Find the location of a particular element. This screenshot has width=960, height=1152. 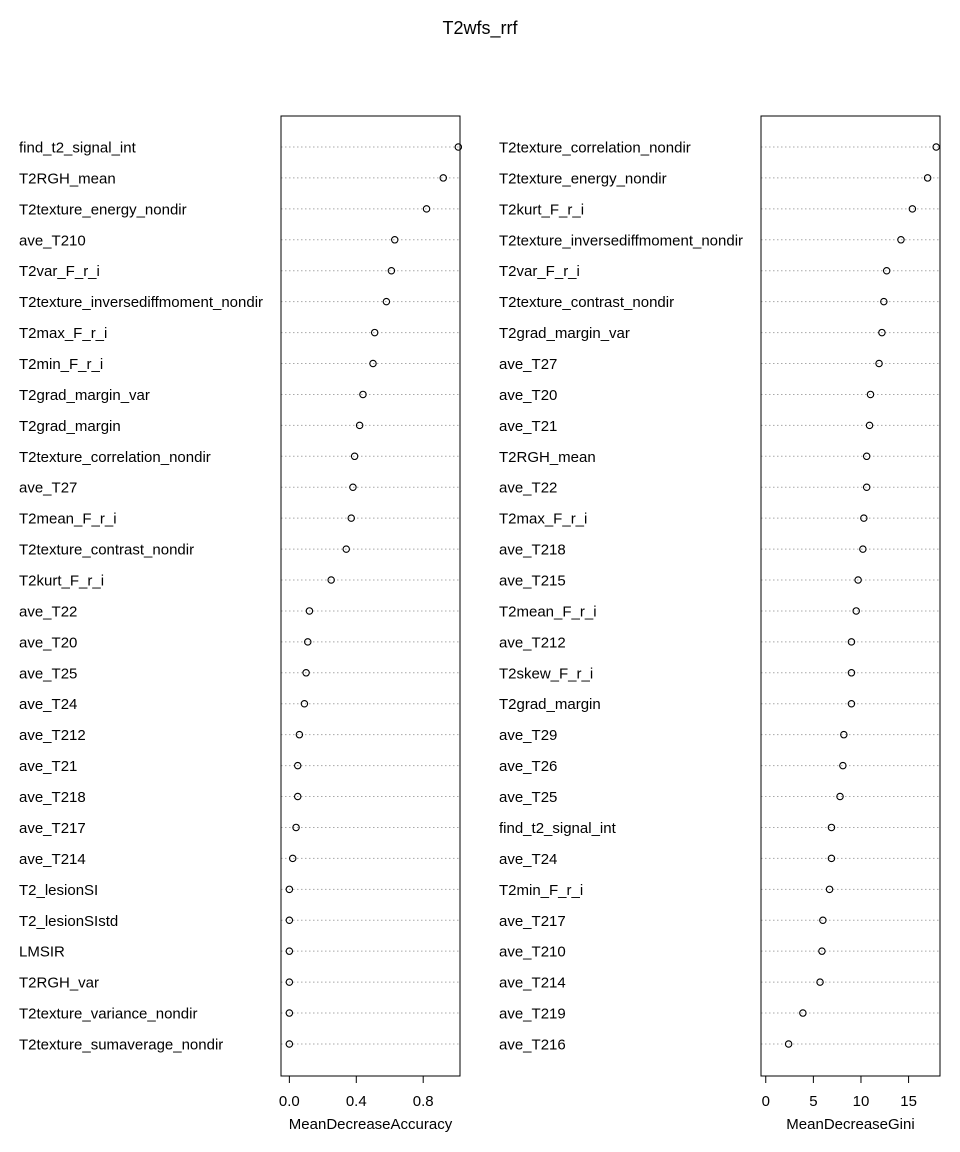

category-label: T2texture_variance_nondir is located at coordinates (108, 1014).